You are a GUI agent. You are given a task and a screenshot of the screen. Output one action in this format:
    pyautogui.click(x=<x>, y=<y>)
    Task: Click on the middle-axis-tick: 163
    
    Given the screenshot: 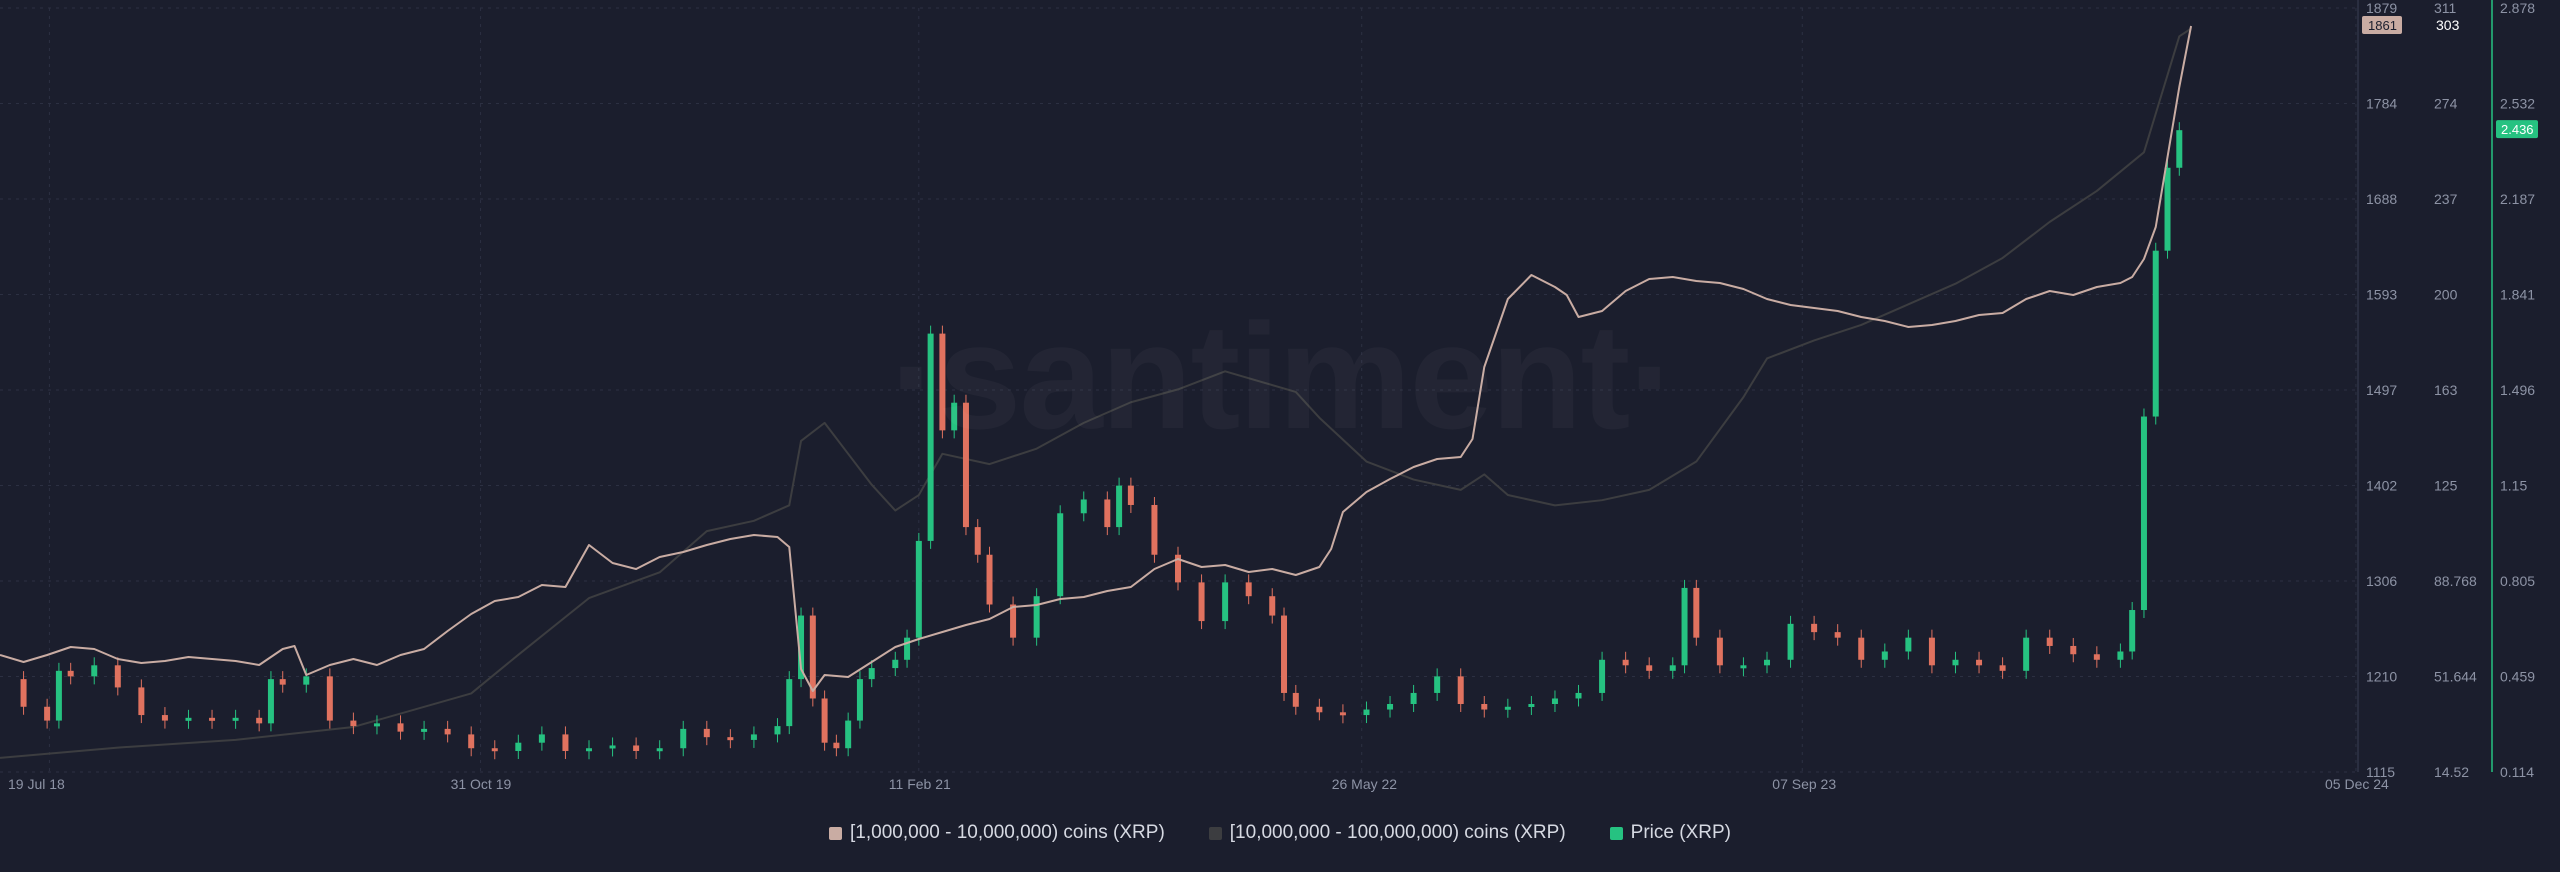 What is the action you would take?
    pyautogui.click(x=2446, y=390)
    